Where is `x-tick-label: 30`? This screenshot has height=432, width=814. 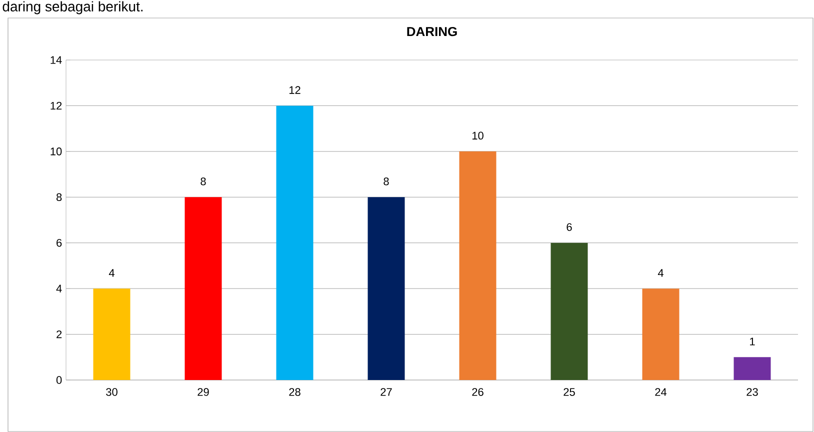 x-tick-label: 30 is located at coordinates (112, 392).